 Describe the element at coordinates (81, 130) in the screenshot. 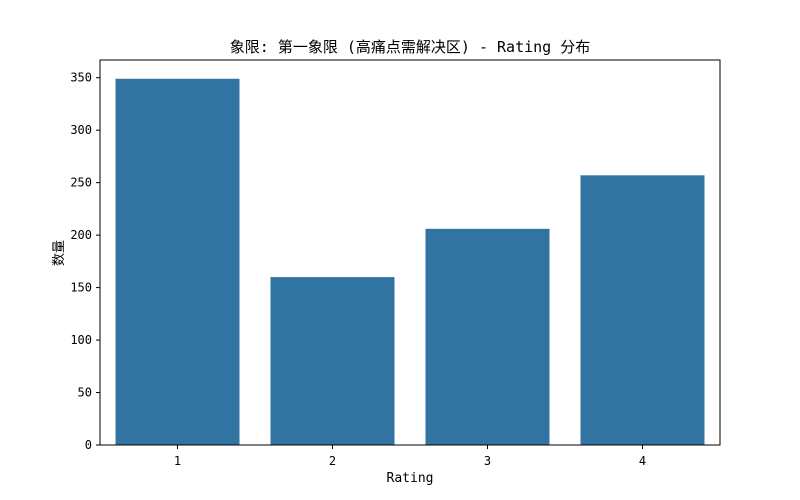

I see `y-tick-label: 300` at that location.